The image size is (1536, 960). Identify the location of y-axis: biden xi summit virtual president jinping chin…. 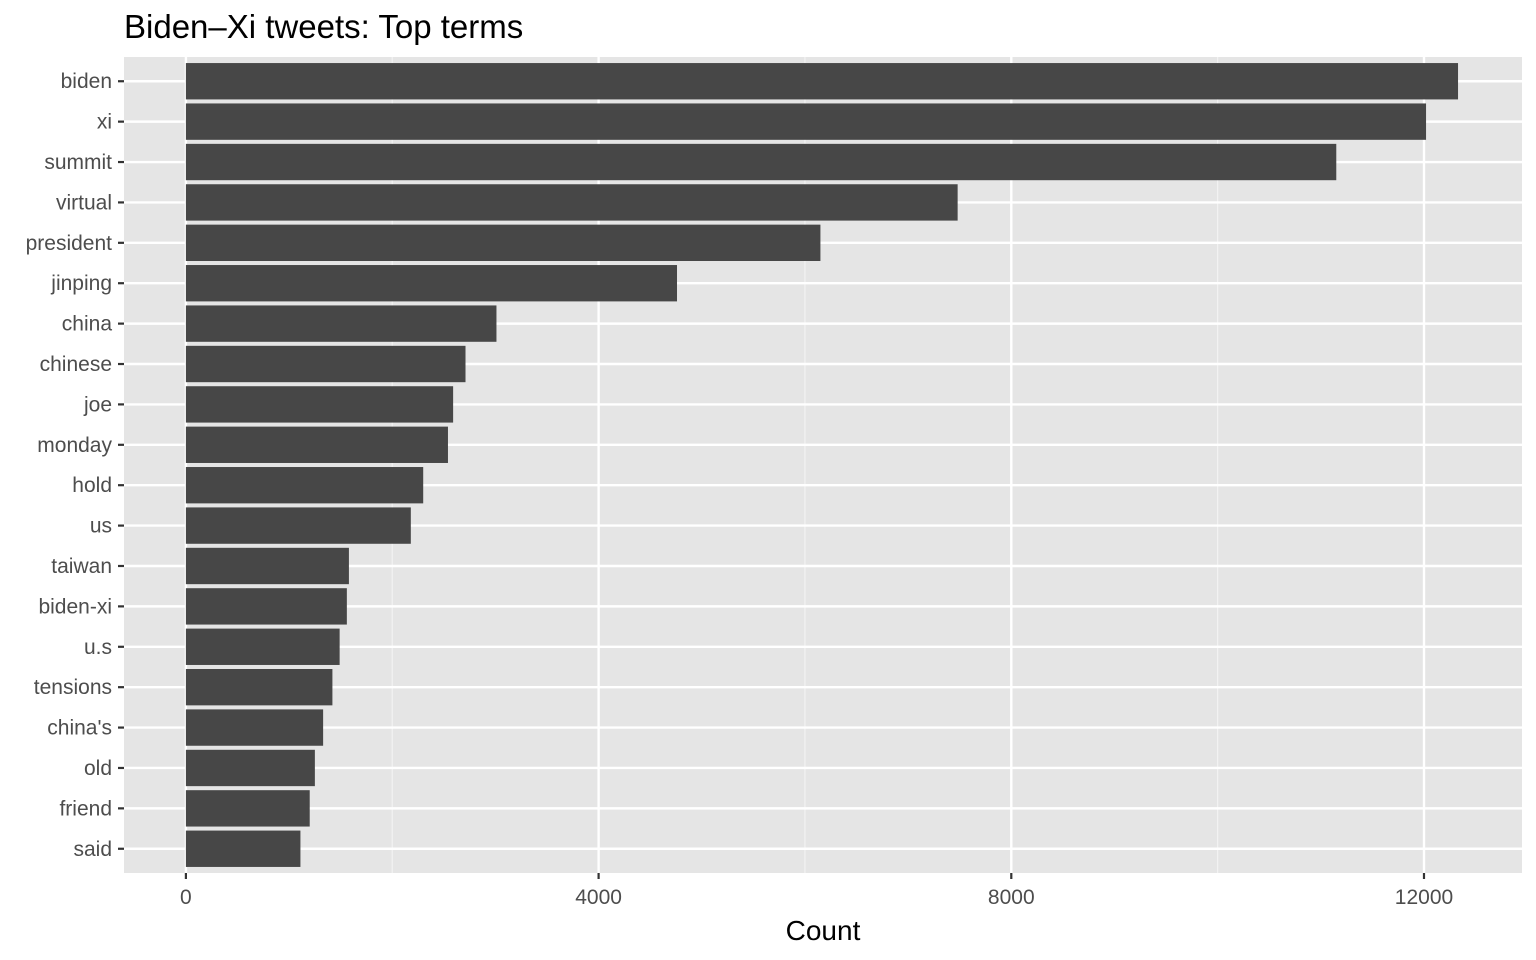
(75, 465).